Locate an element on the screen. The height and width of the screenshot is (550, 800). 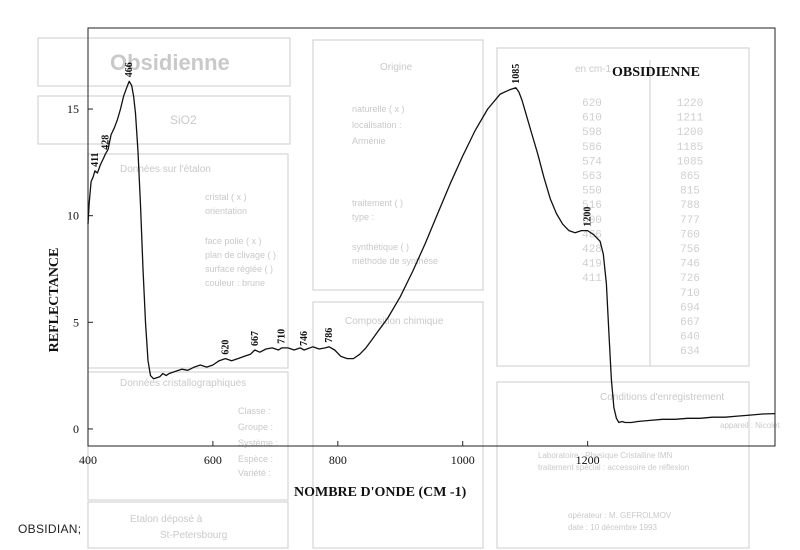
form-title: Obsidienne is located at coordinates (170, 62).